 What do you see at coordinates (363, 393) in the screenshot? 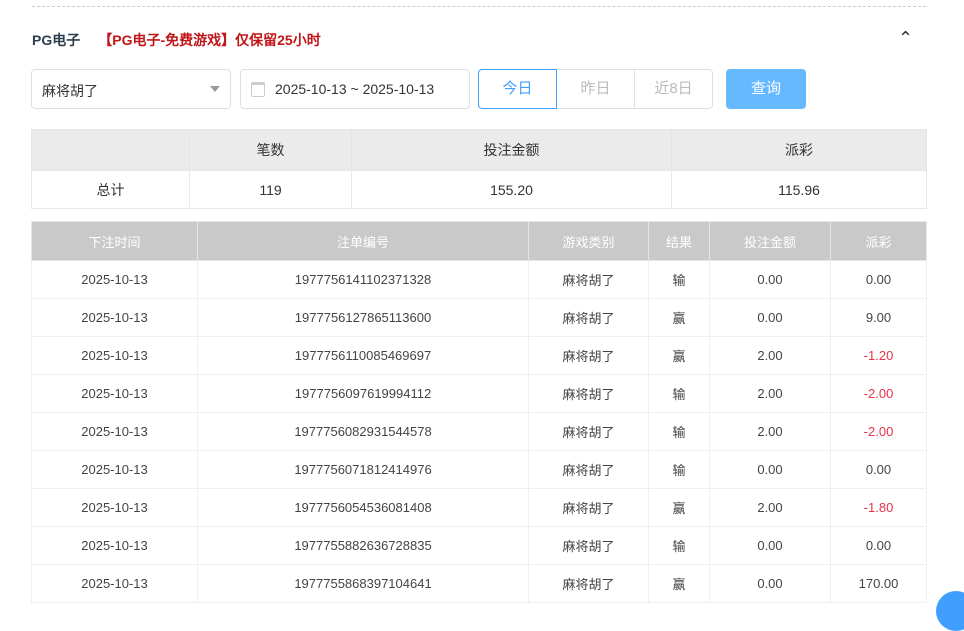
I see `table-cell: 1977756097619994112` at bounding box center [363, 393].